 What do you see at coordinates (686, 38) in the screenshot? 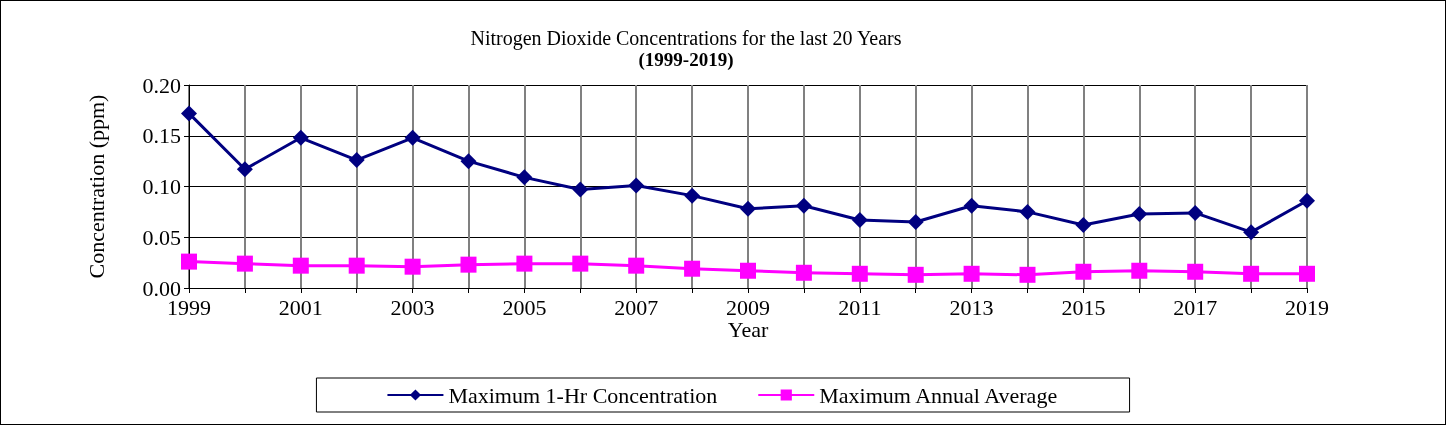
I see `chart-title: Nitrogen Dioxide Concentrations for the last 20 Years` at bounding box center [686, 38].